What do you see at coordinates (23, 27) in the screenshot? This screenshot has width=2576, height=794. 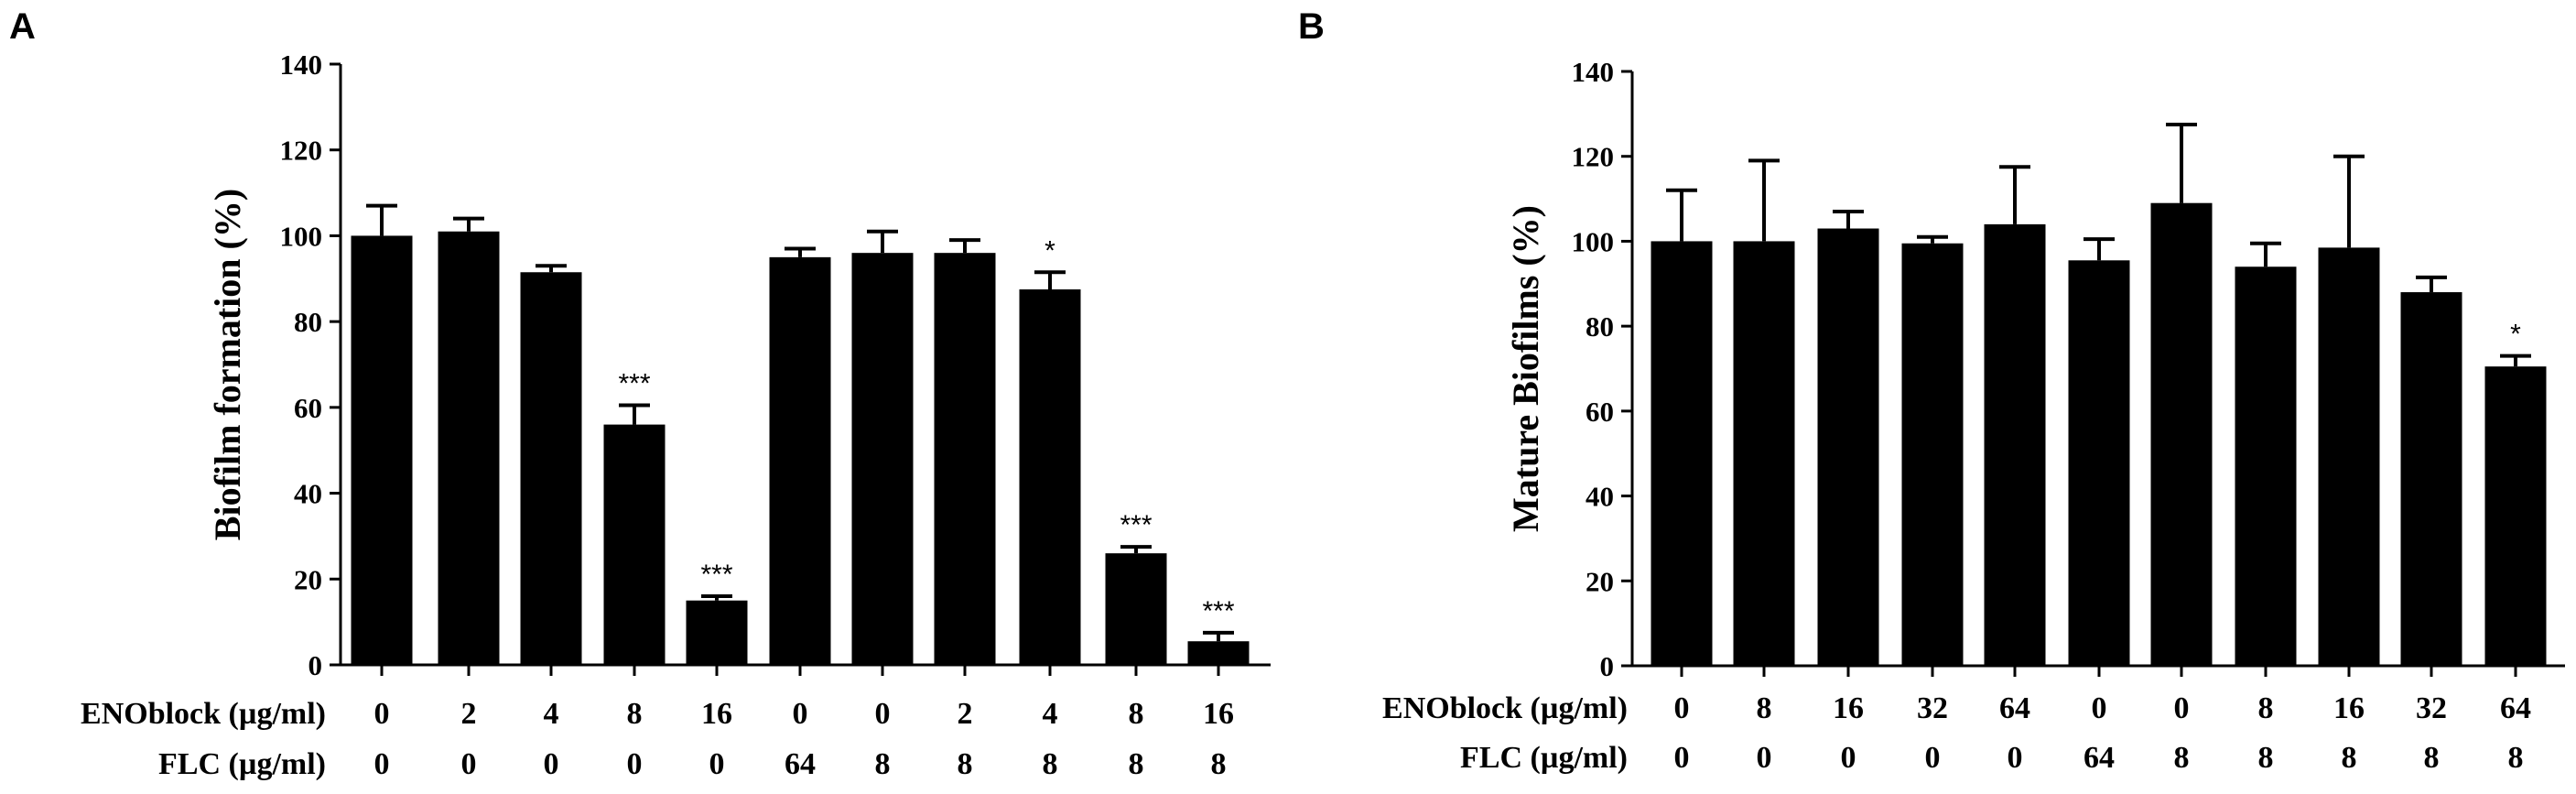 I see `panel-letter: A` at bounding box center [23, 27].